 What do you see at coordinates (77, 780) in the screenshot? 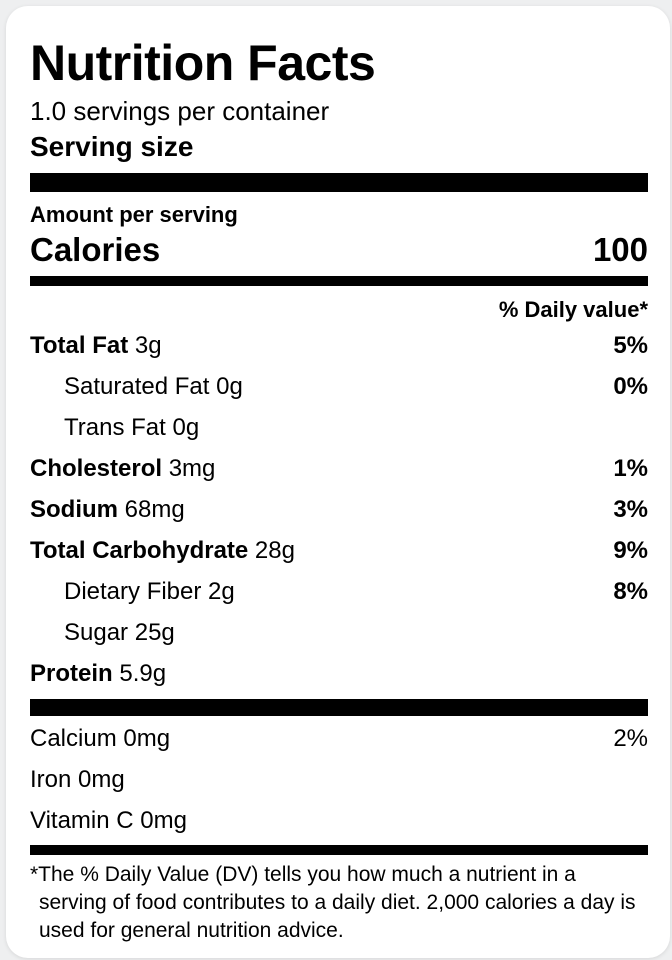
I see `nutrient-label: Iron 0mg` at bounding box center [77, 780].